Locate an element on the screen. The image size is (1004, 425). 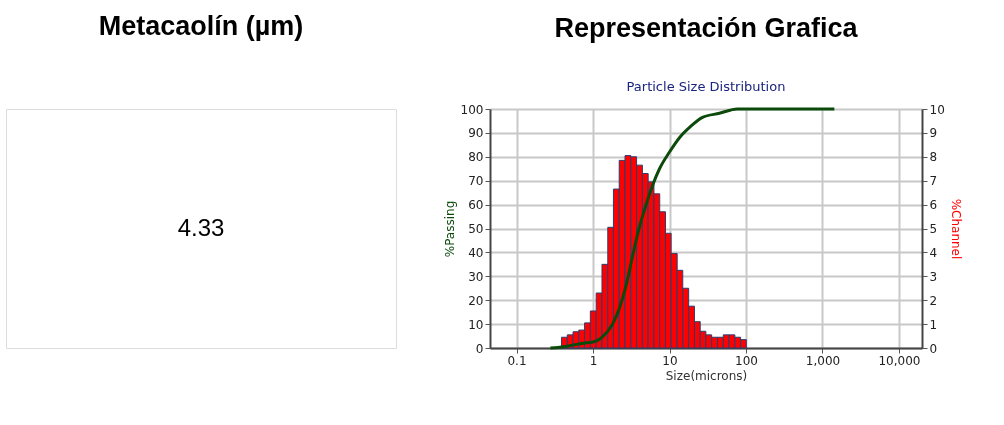
y2-tick-label: 9 is located at coordinates (933, 133).